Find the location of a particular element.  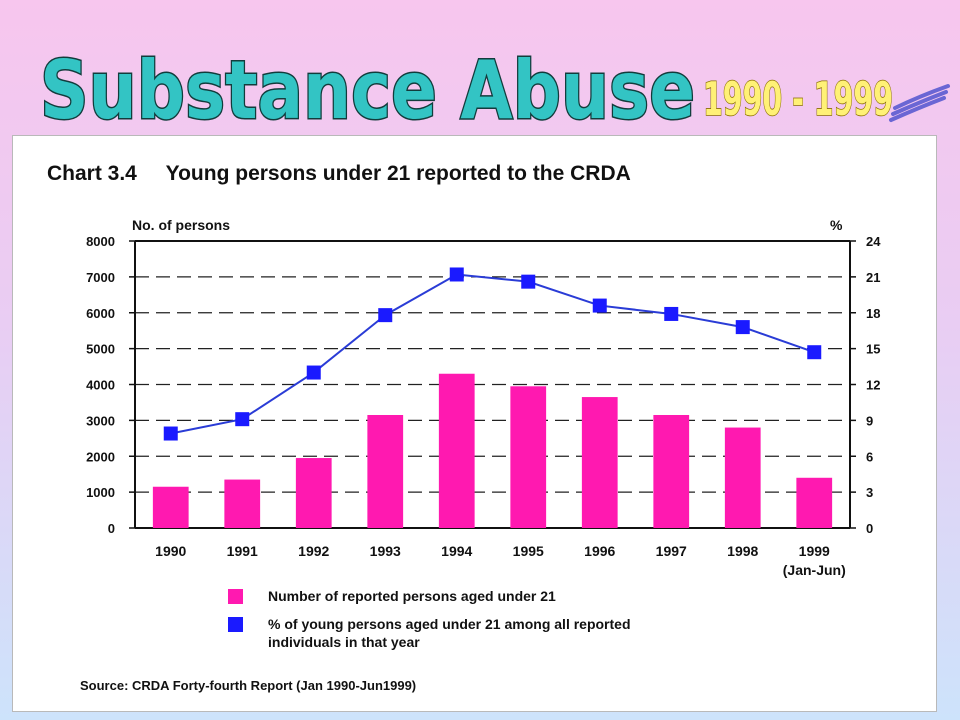

y-left-tick-label: 7000 is located at coordinates (100, 277).